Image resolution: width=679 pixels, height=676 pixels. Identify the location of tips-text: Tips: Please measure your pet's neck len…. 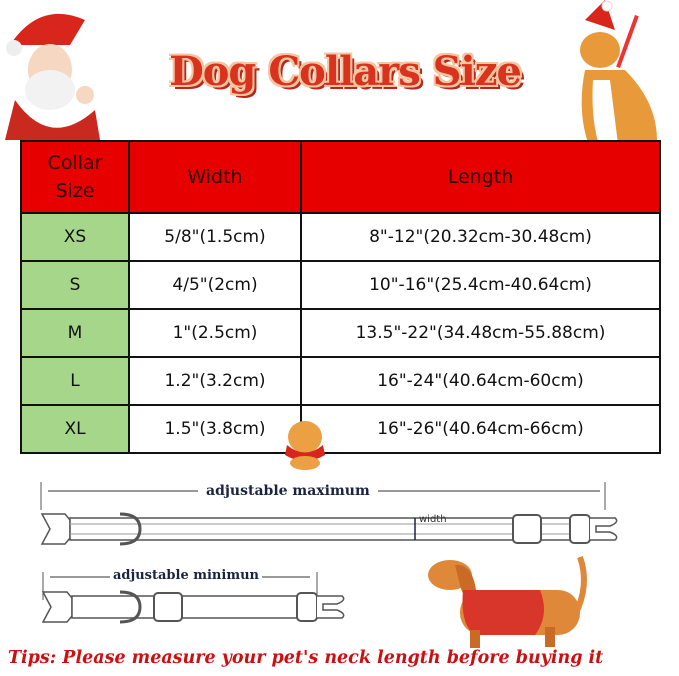
(306, 658).